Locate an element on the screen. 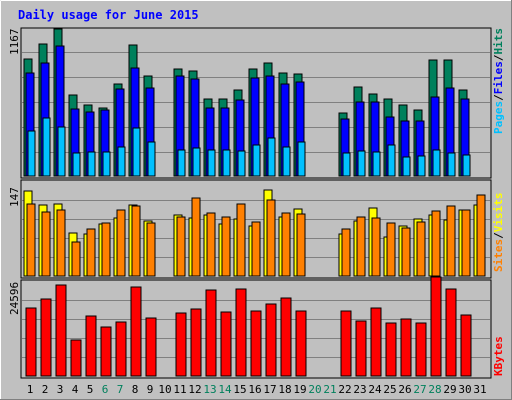  x-tick-label-day-17: 17 is located at coordinates (269, 389).